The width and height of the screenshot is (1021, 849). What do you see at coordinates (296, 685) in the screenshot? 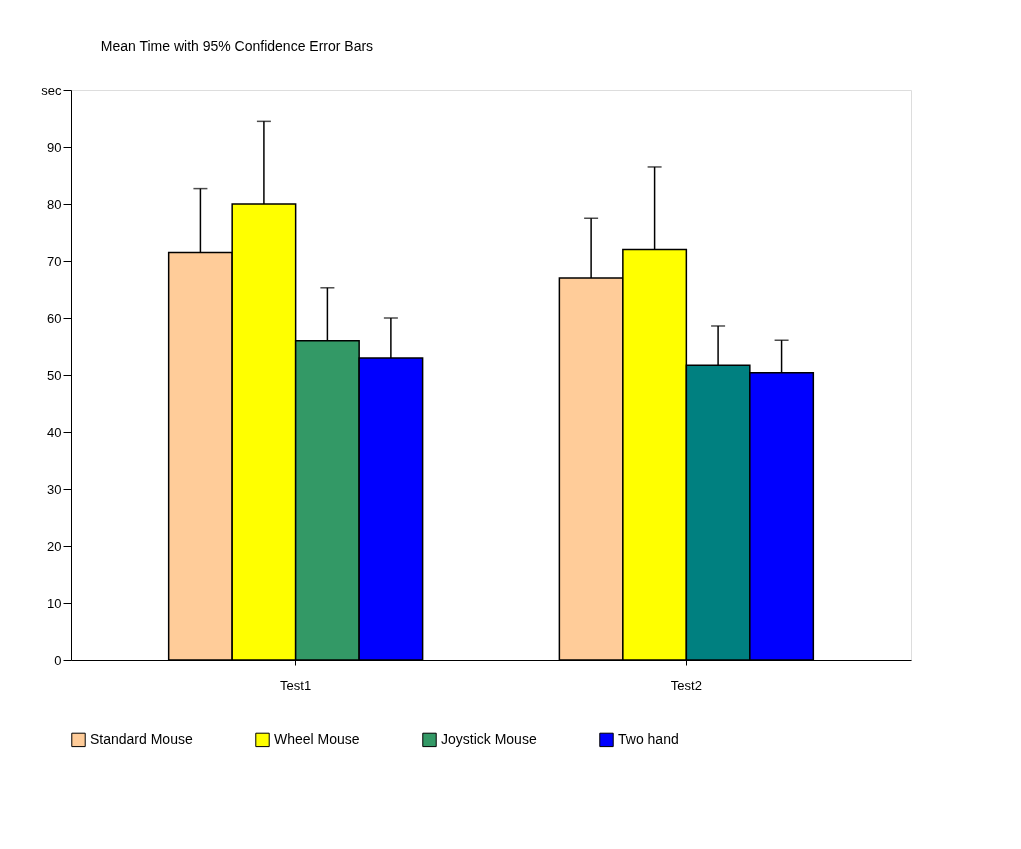
I see `x-tick-label: Test1` at bounding box center [296, 685].